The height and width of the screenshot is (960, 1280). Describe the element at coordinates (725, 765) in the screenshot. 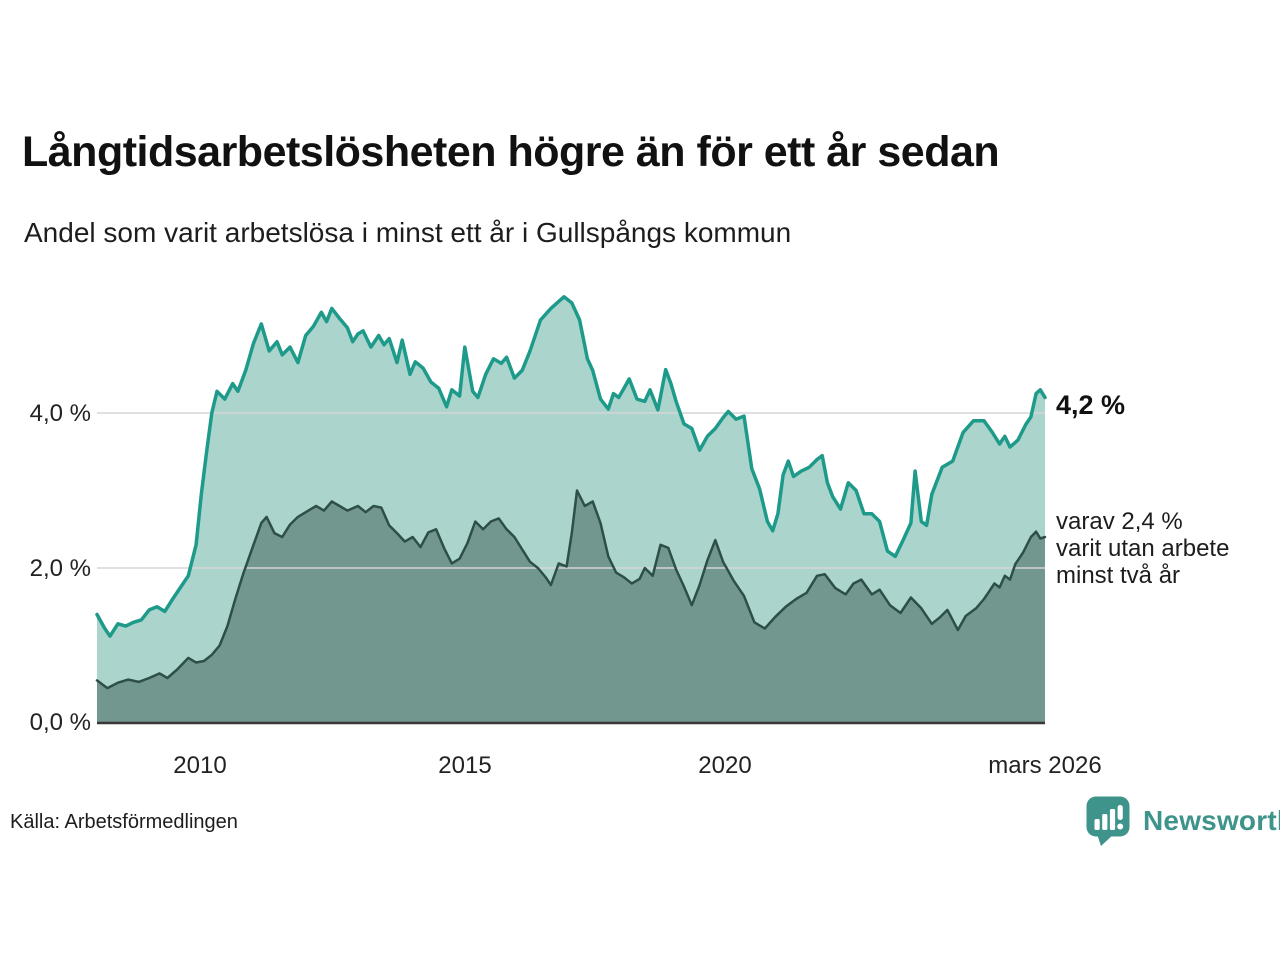

I see `x-tick-2020: 2020` at that location.